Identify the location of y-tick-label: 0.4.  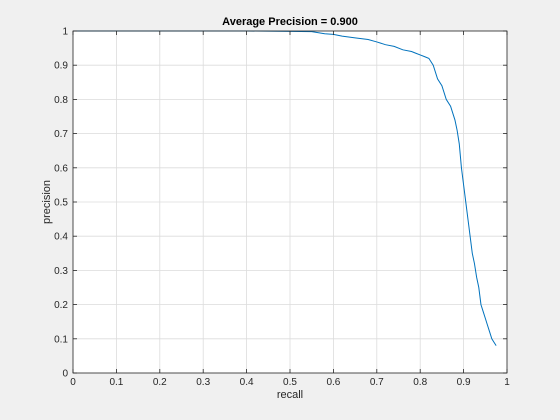
(61, 237).